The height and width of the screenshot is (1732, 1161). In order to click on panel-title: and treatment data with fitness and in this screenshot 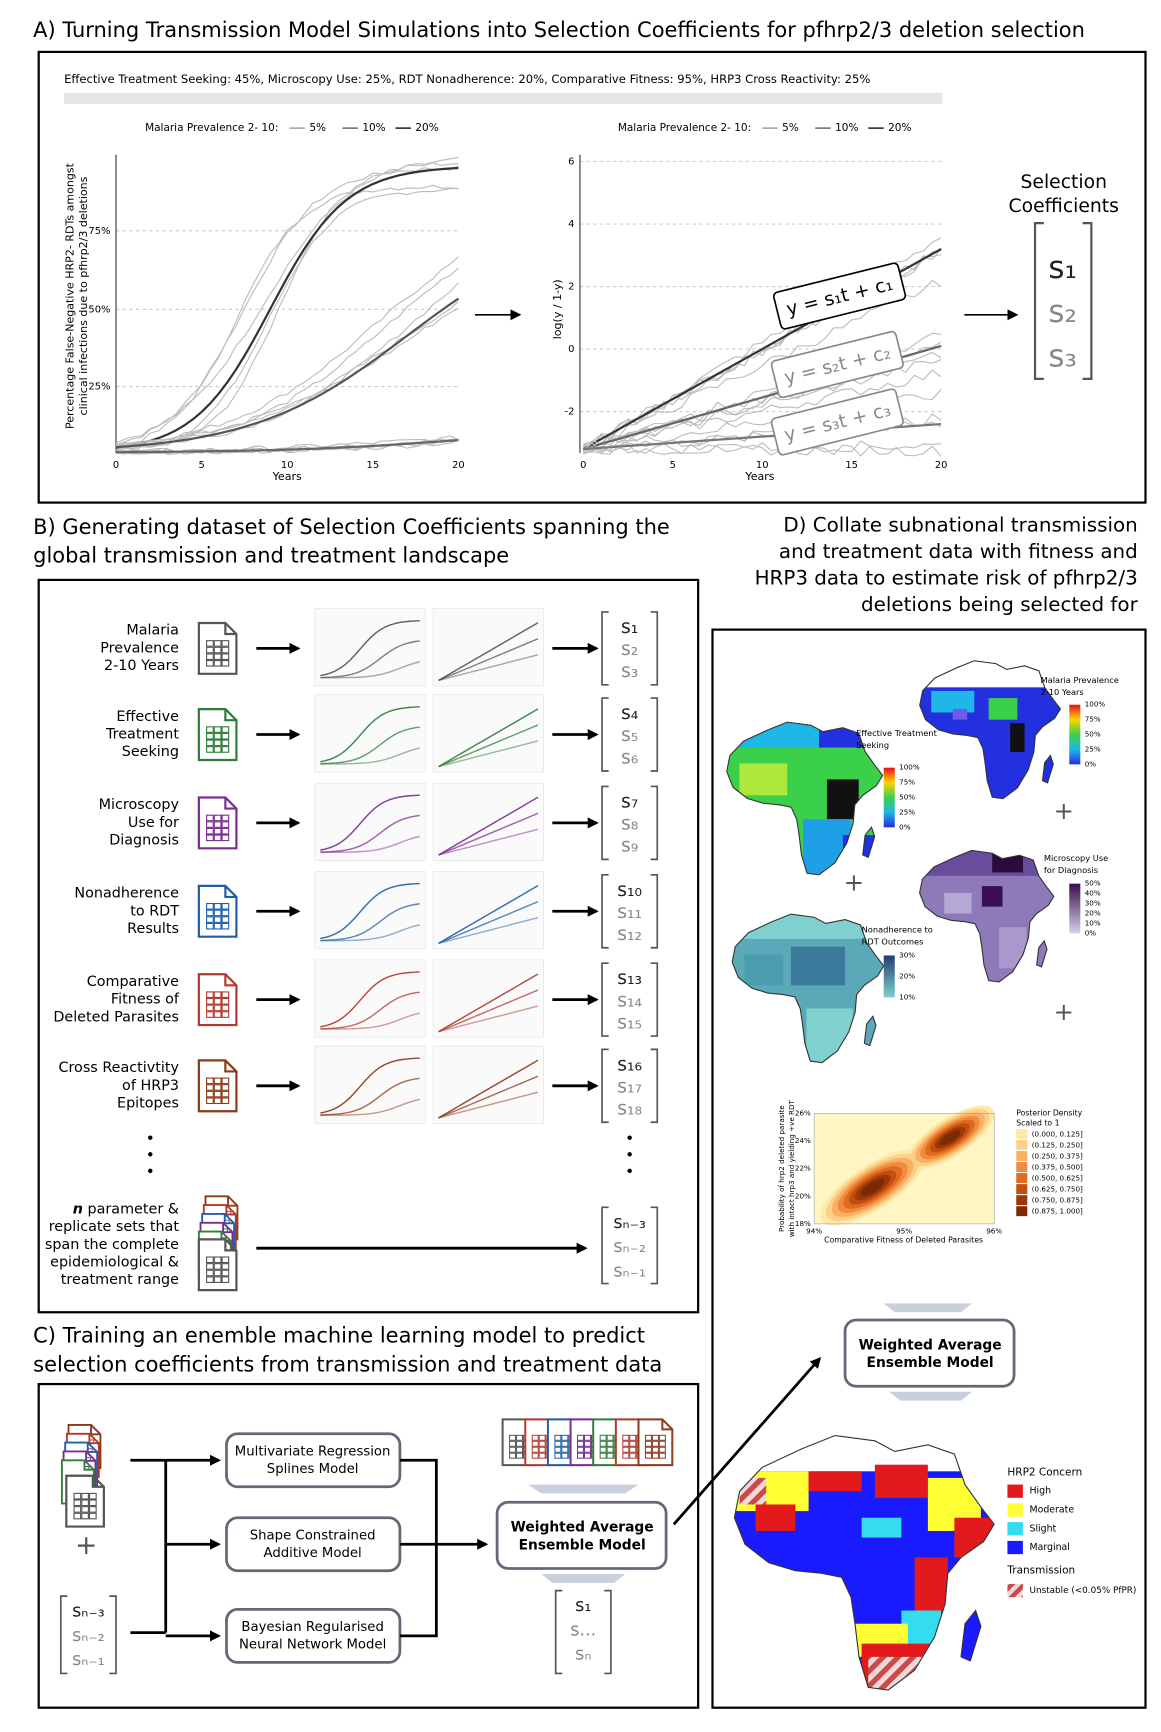, I will do `click(958, 551)`.